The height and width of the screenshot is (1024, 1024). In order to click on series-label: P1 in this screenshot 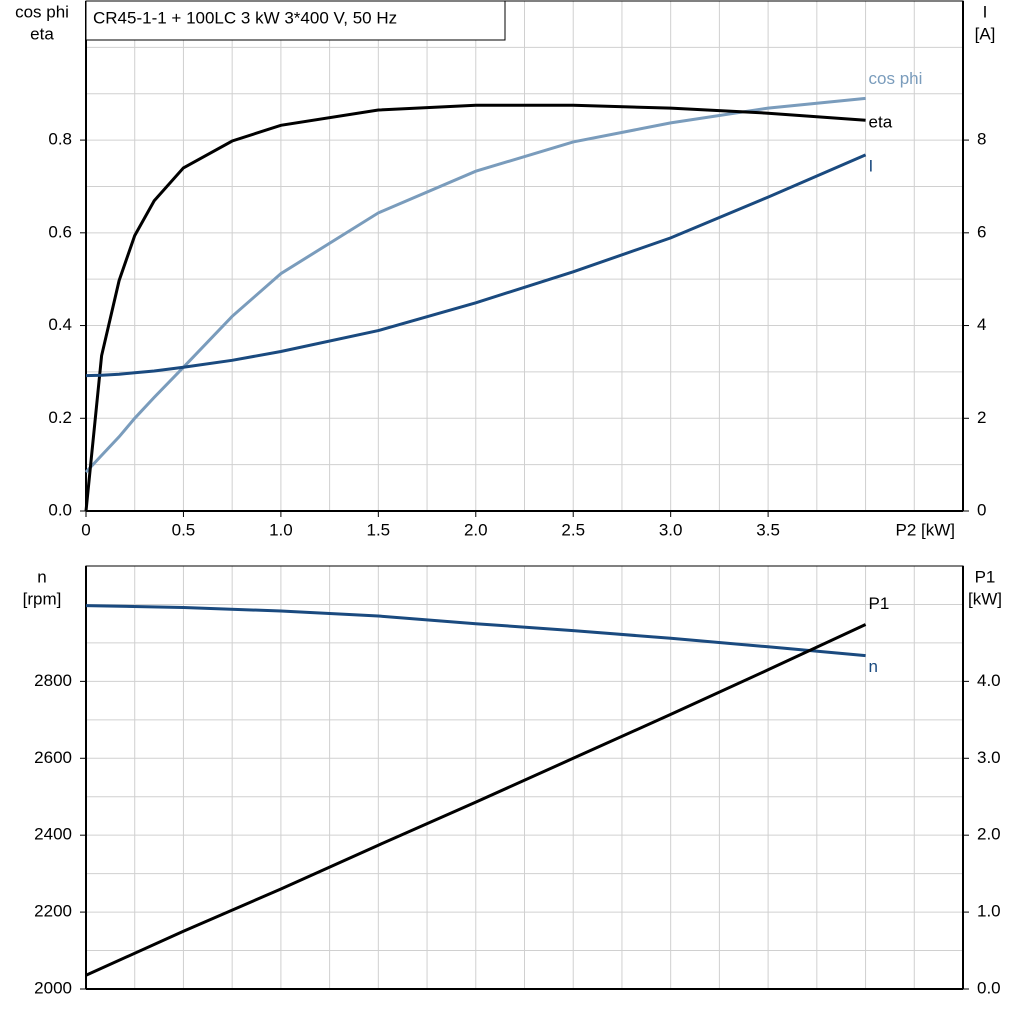, I will do `click(879, 603)`.